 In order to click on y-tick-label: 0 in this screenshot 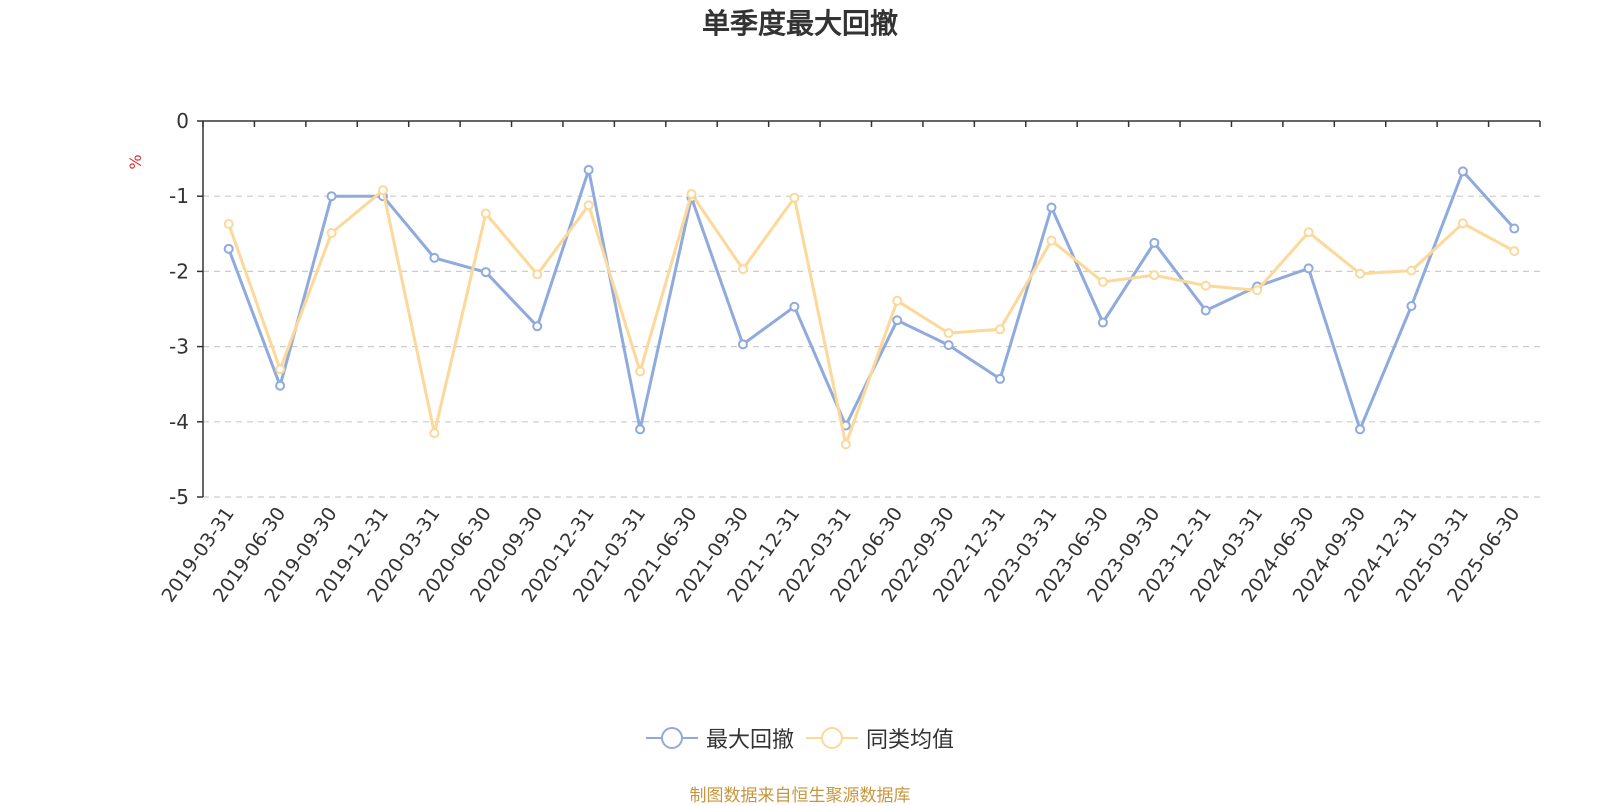, I will do `click(182, 121)`.